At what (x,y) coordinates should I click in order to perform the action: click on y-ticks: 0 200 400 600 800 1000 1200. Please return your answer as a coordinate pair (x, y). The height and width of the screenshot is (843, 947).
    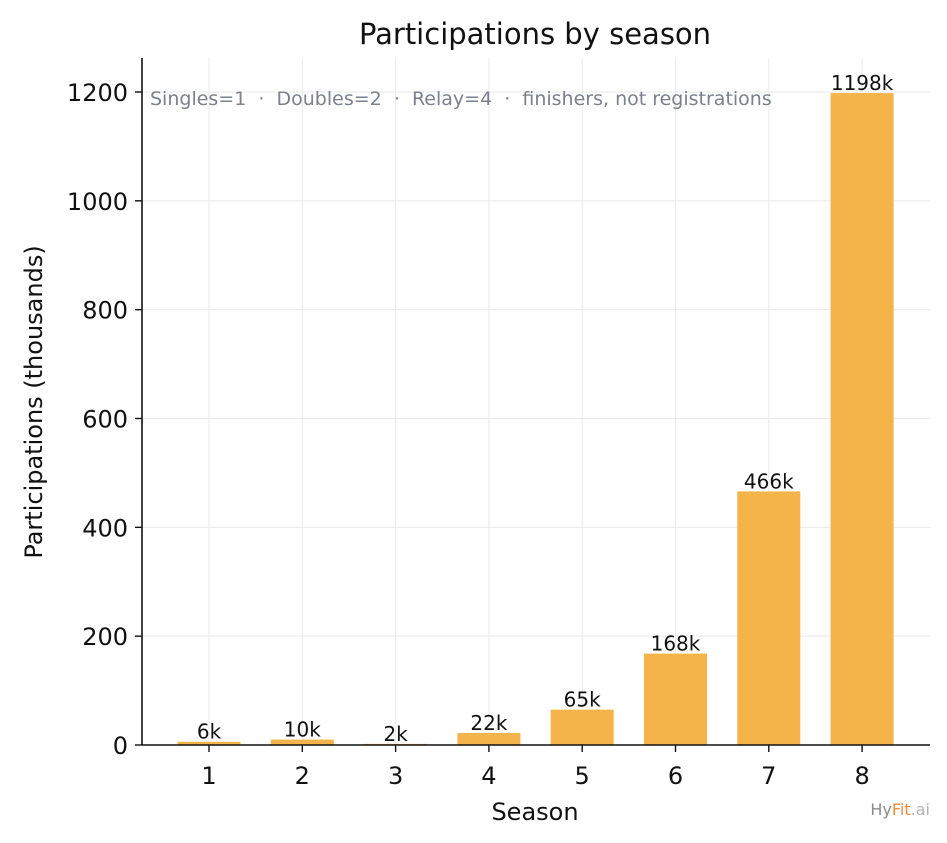
    Looking at the image, I should click on (104, 419).